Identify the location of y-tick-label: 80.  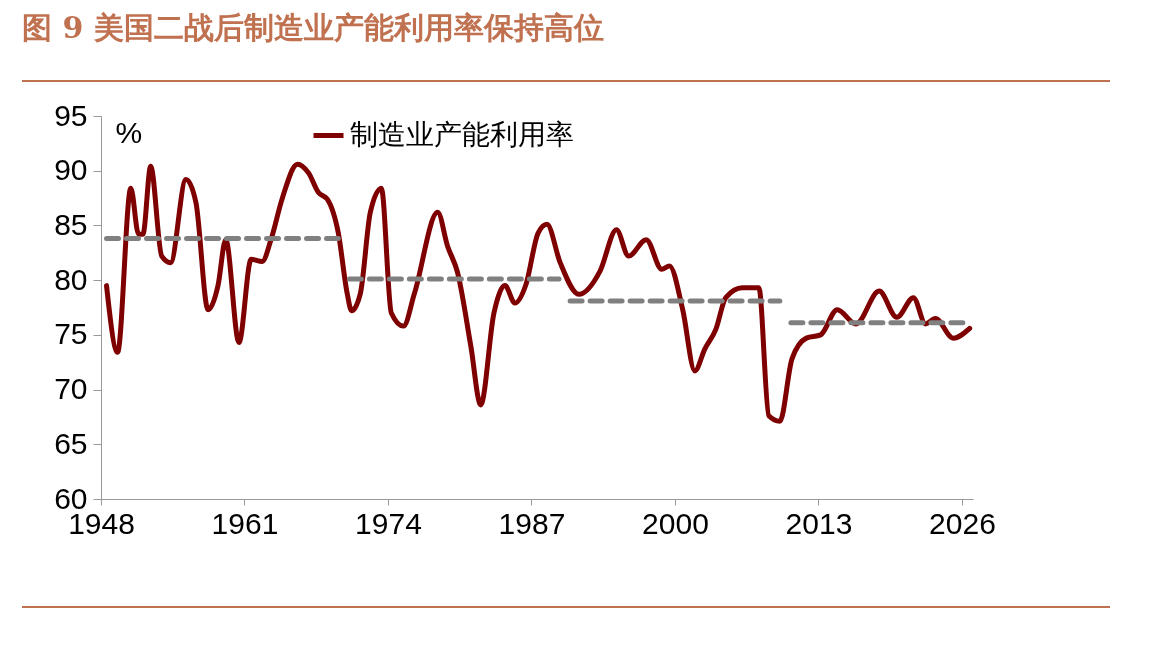
(71, 279).